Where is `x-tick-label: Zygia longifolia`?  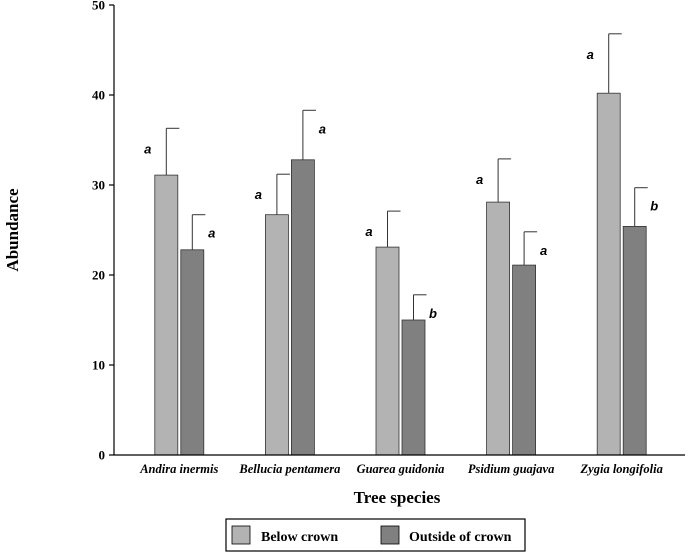 x-tick-label: Zygia longifolia is located at coordinates (621, 469).